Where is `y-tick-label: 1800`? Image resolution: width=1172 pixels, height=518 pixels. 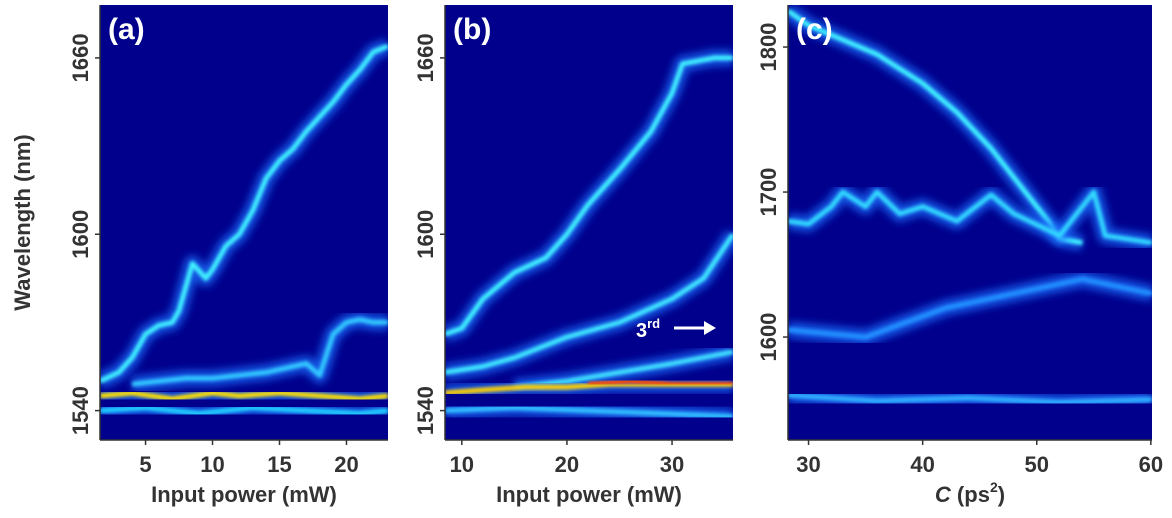 y-tick-label: 1800 is located at coordinates (768, 47).